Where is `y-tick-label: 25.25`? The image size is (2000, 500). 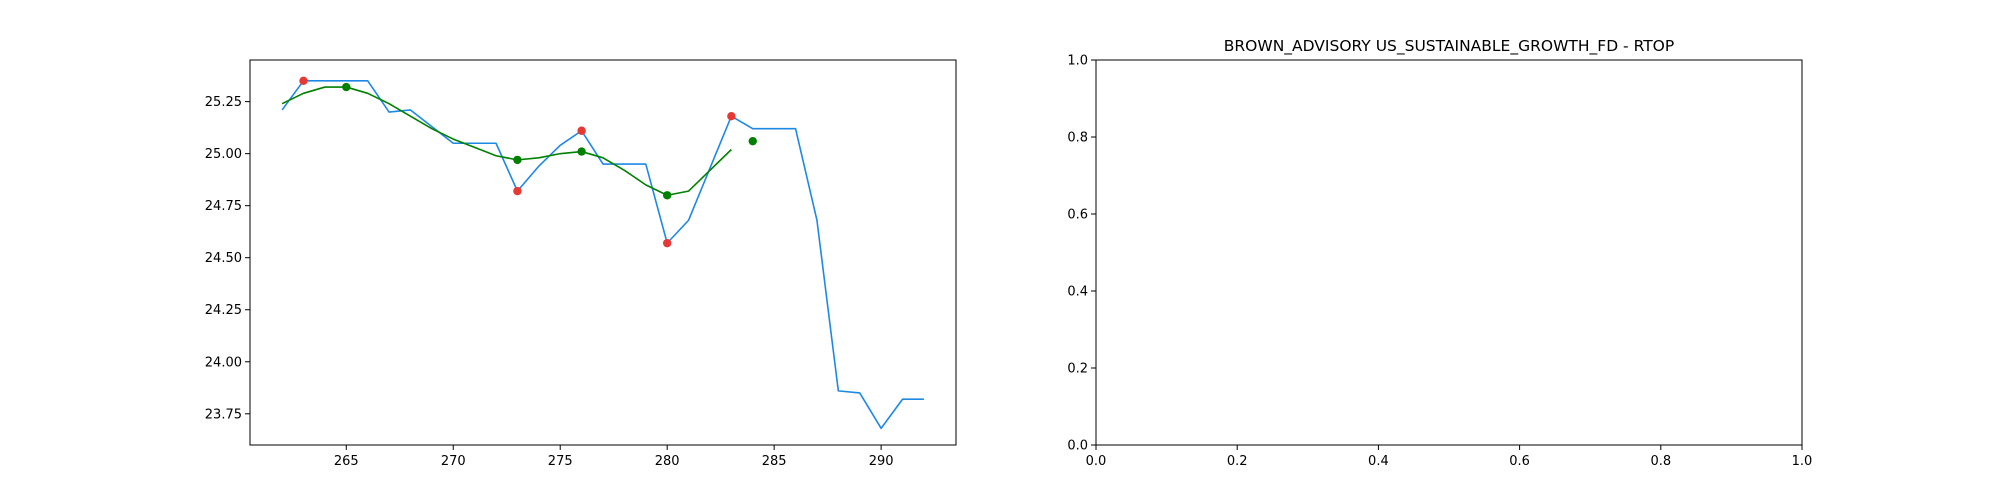
y-tick-label: 25.25 is located at coordinates (223, 102).